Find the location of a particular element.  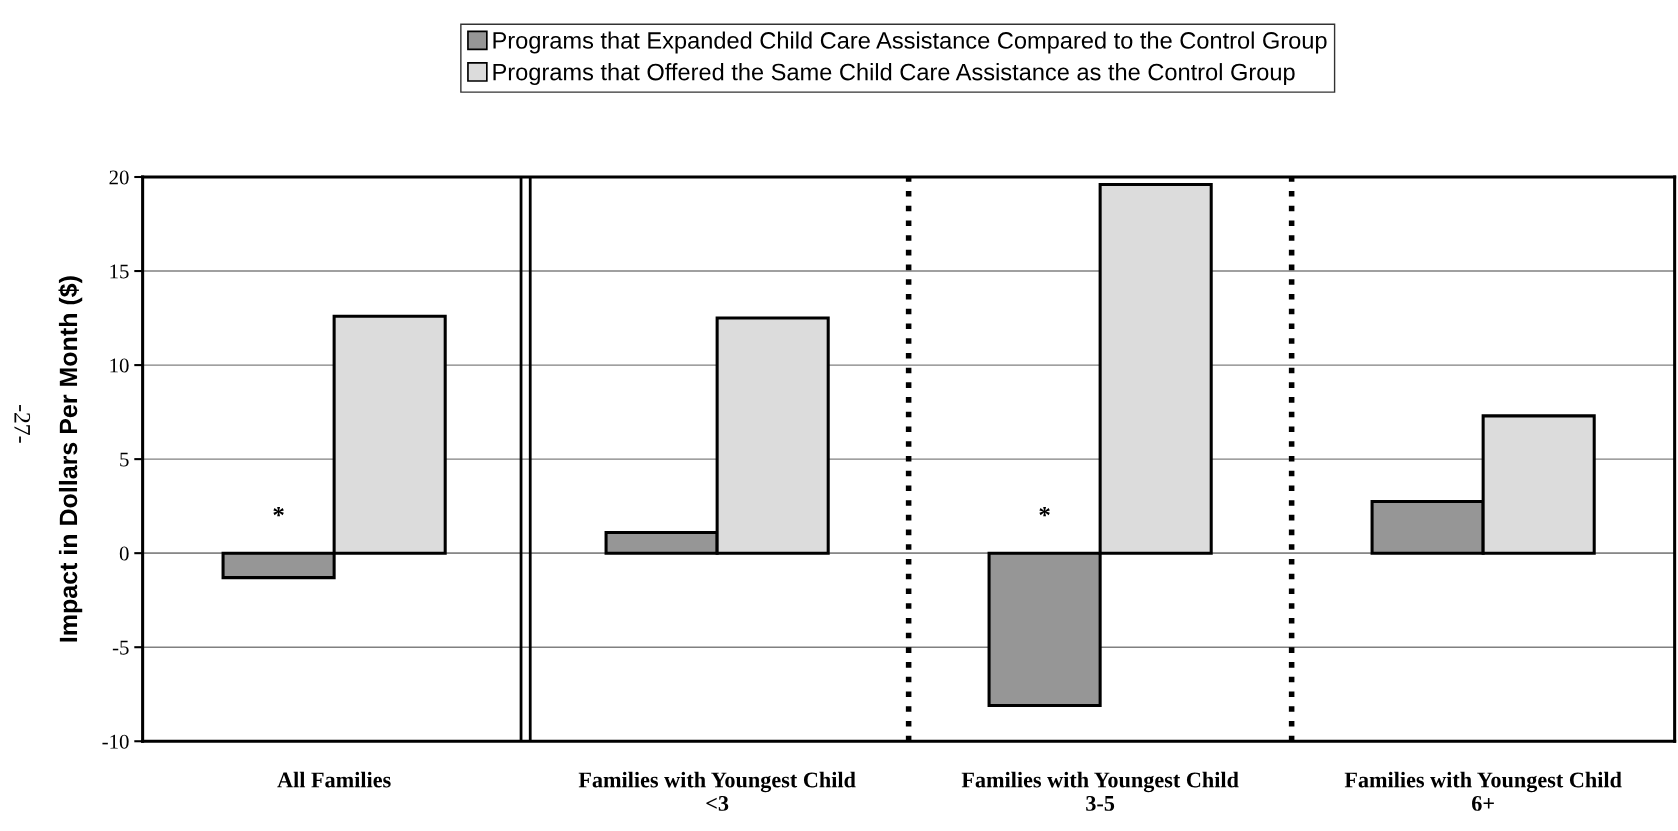

x-tick-label: Families with Youngest Child 6+ is located at coordinates (1483, 791).